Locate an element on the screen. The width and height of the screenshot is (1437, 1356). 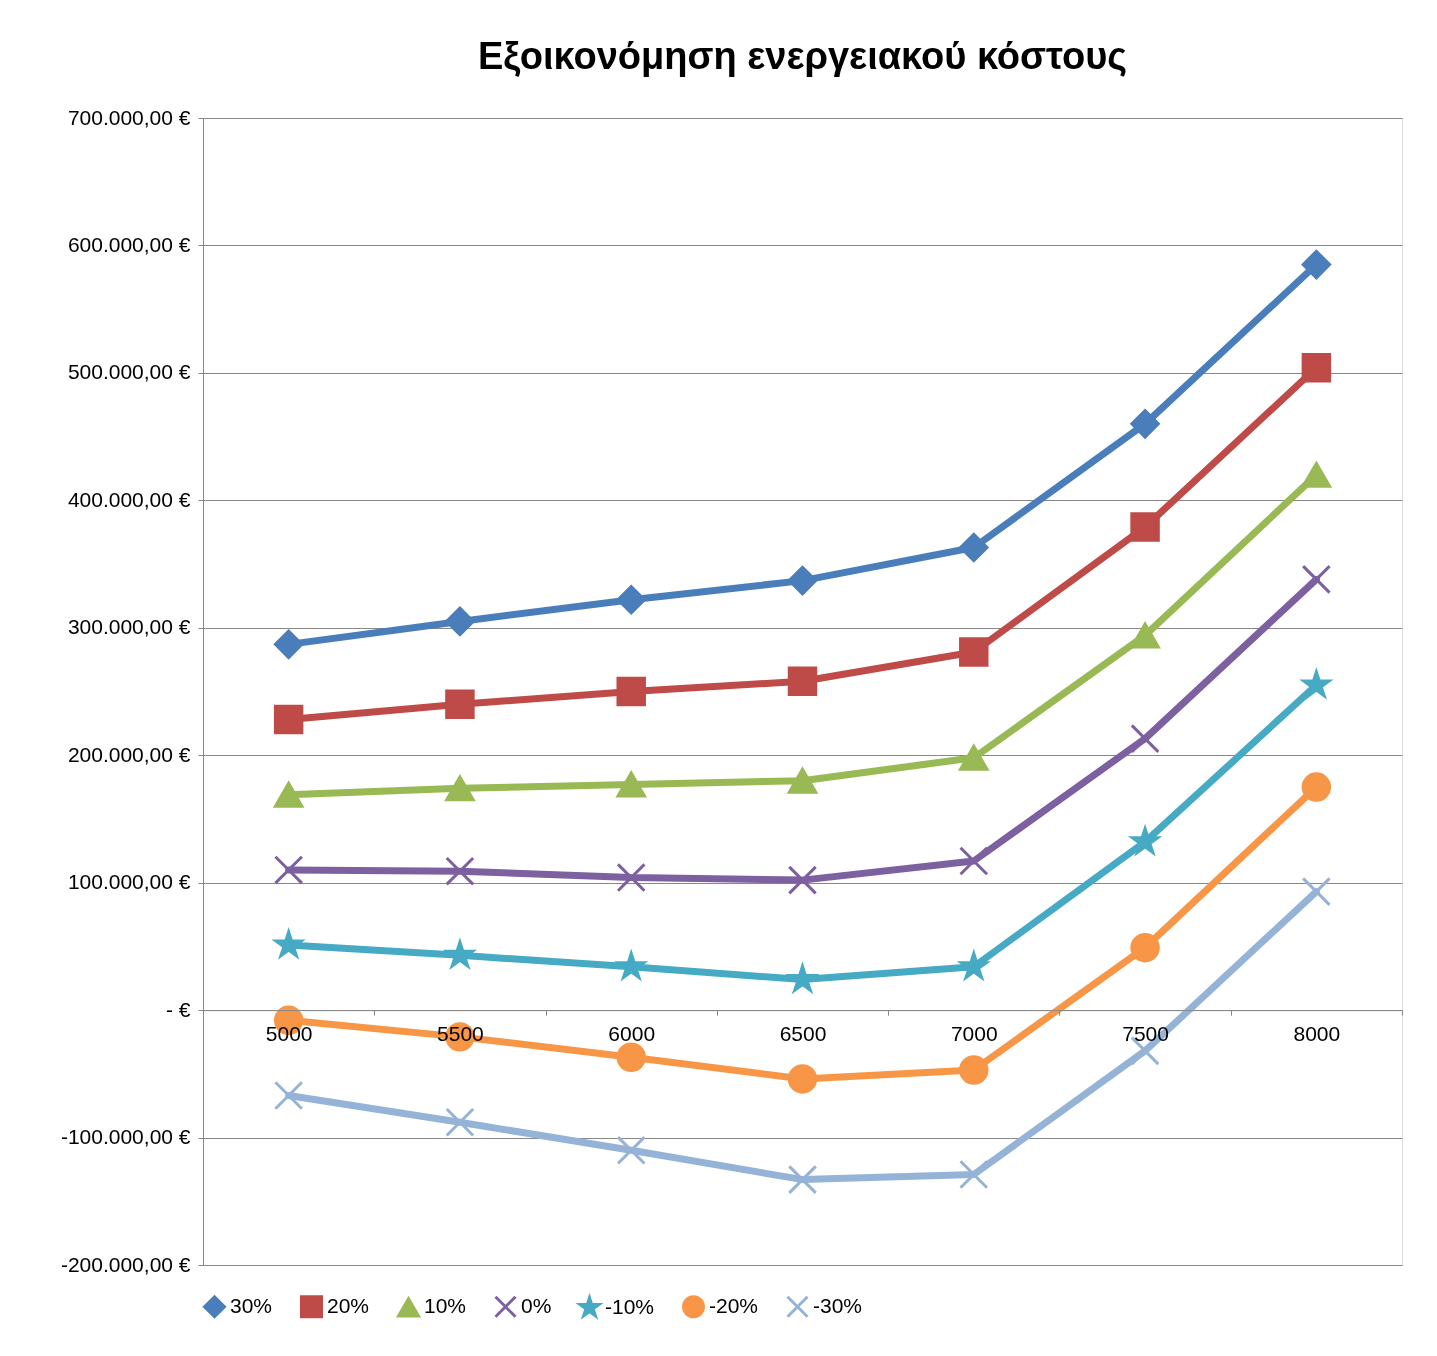
legend-label: 0% is located at coordinates (536, 1305).